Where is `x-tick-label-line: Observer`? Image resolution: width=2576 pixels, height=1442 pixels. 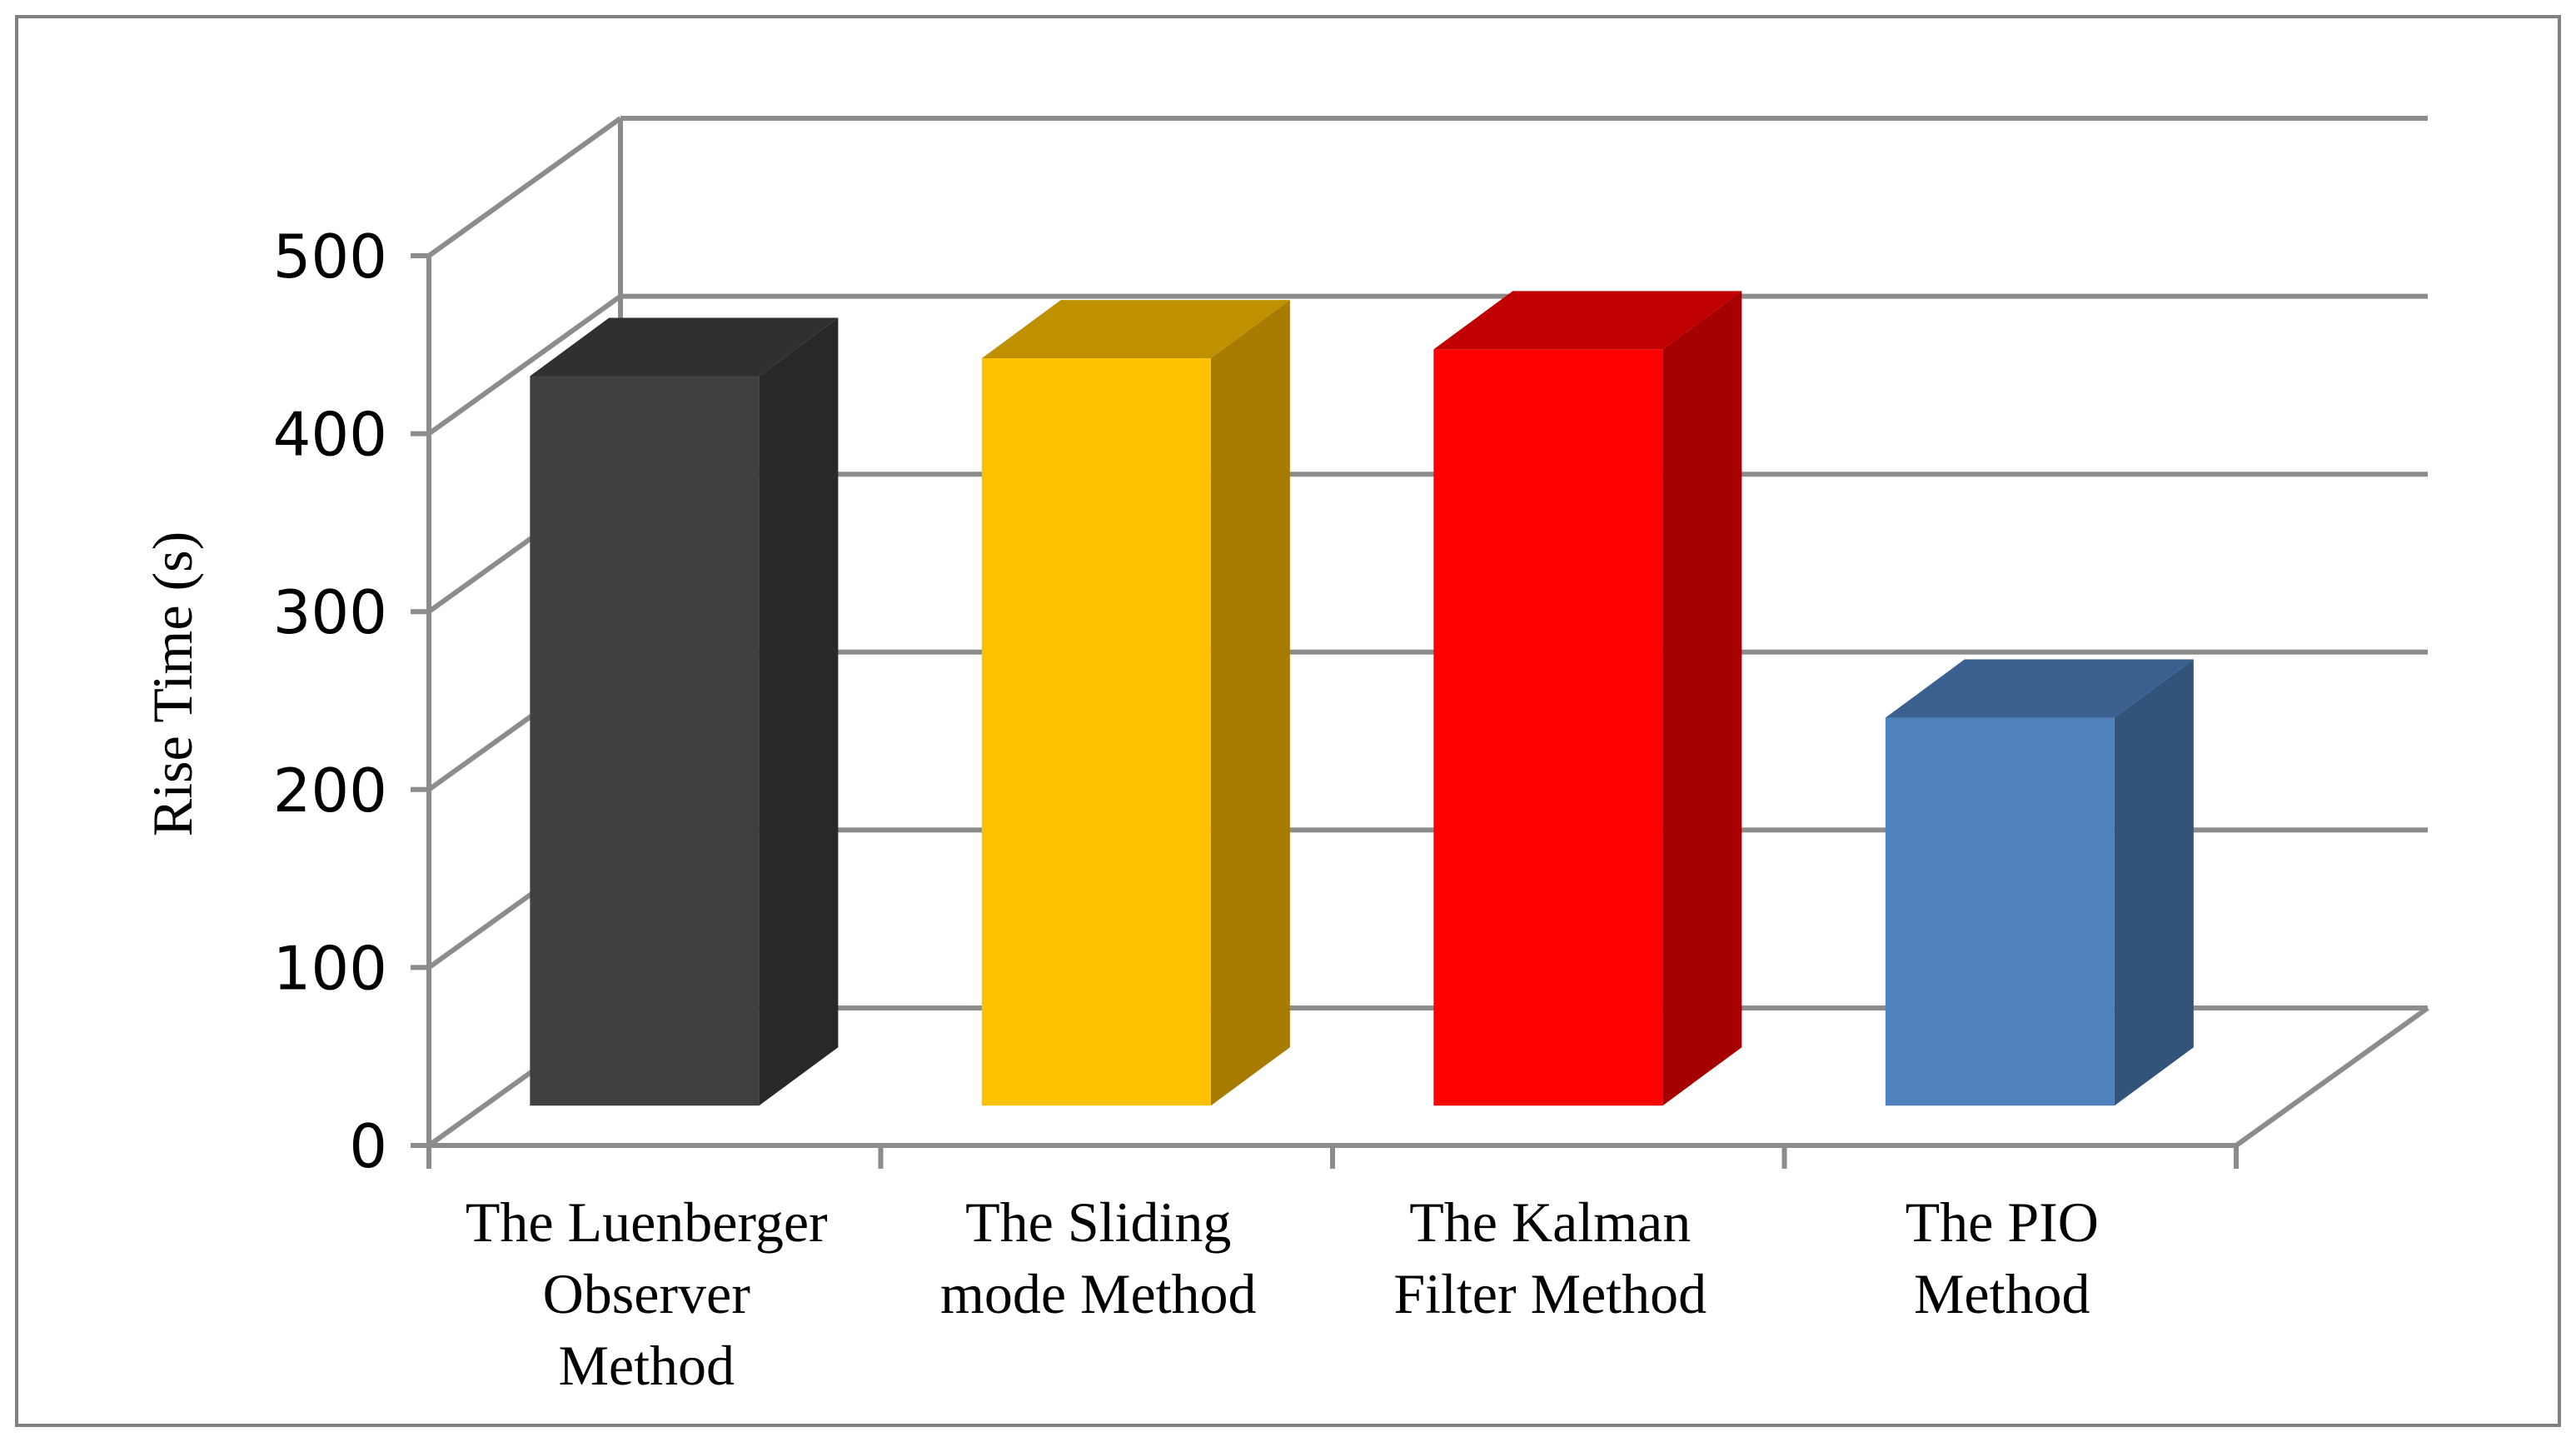 x-tick-label-line: Observer is located at coordinates (647, 1293).